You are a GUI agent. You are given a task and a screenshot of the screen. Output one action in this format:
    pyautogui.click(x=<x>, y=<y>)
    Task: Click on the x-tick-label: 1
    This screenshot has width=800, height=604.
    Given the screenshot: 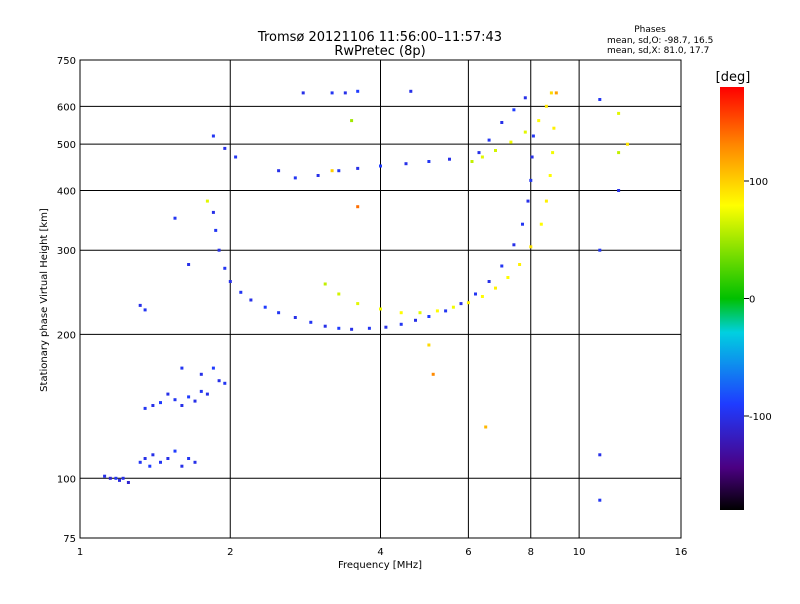 What is the action you would take?
    pyautogui.click(x=80, y=552)
    